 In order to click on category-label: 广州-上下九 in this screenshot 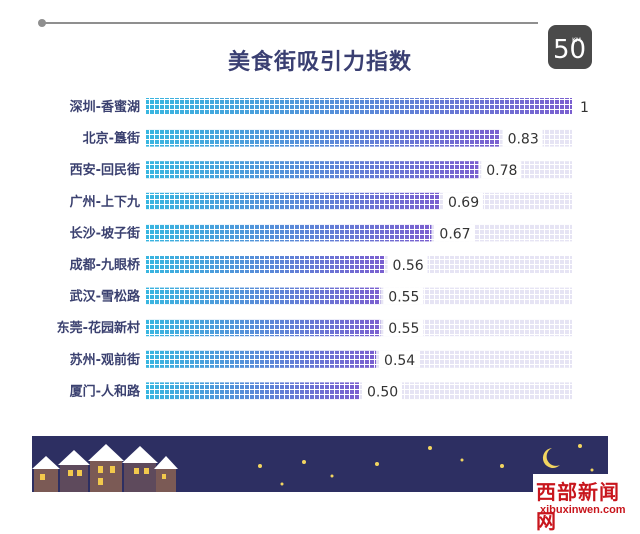, I will do `click(105, 202)`.